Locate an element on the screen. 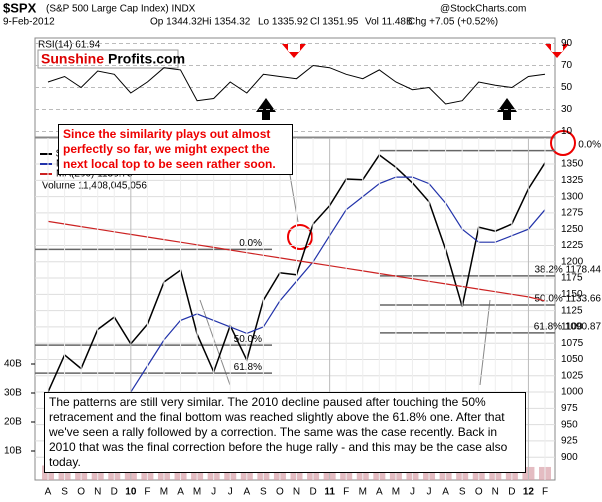 This screenshot has height=502, width=602. logo-box is located at coordinates (108, 59).